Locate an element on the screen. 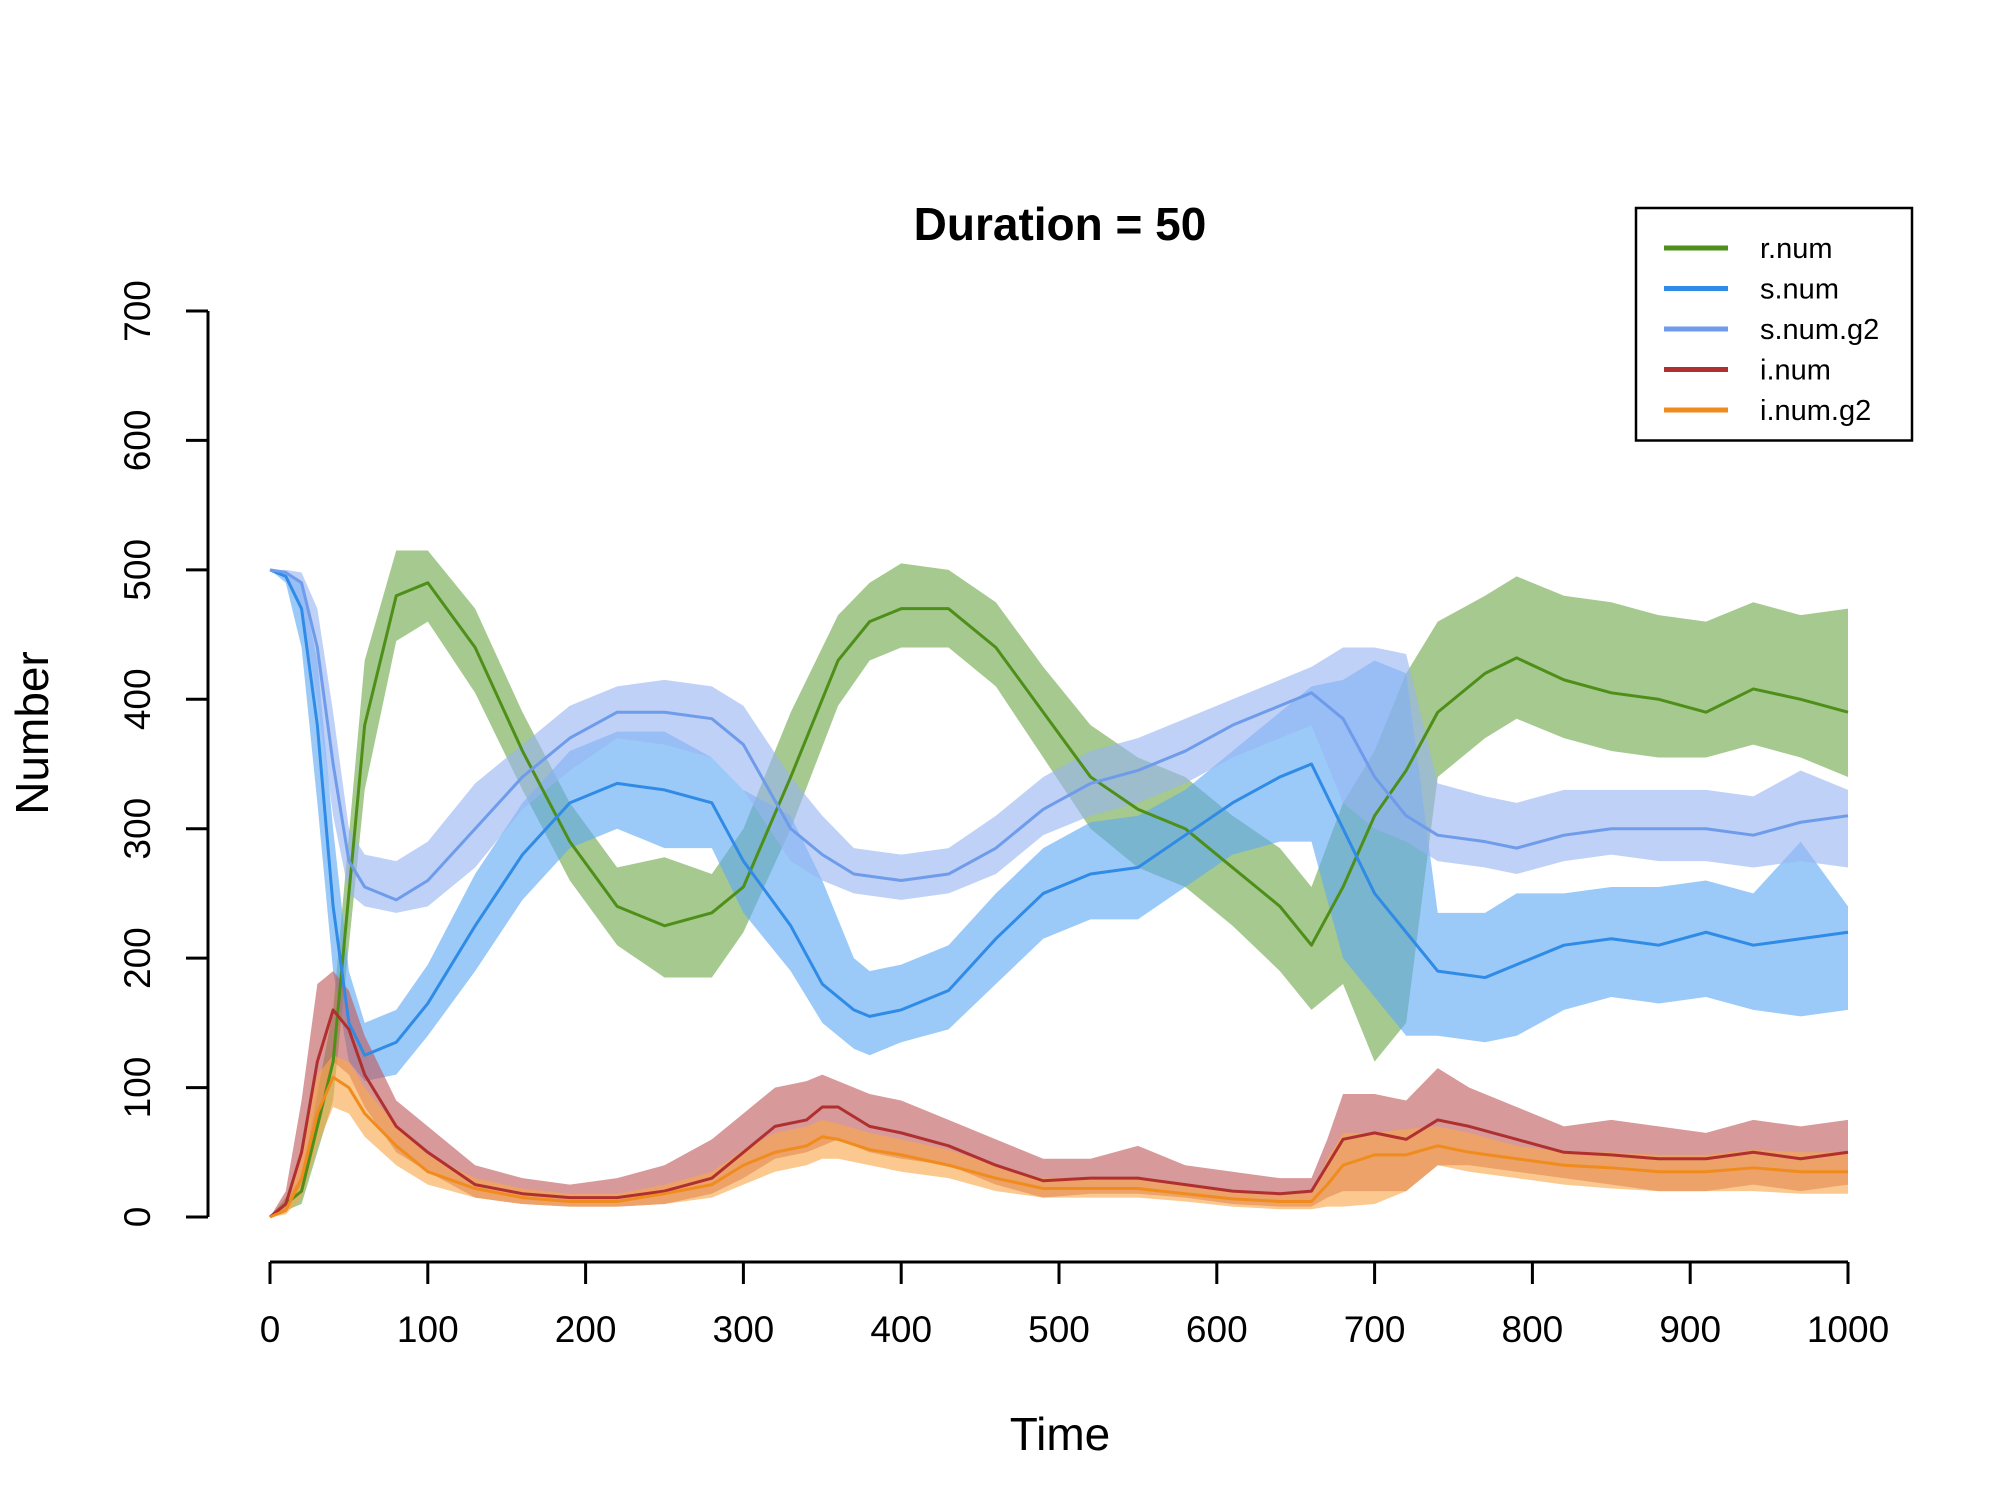 This screenshot has width=2000, height=1500. x-tick-label: 500 is located at coordinates (1059, 1329).